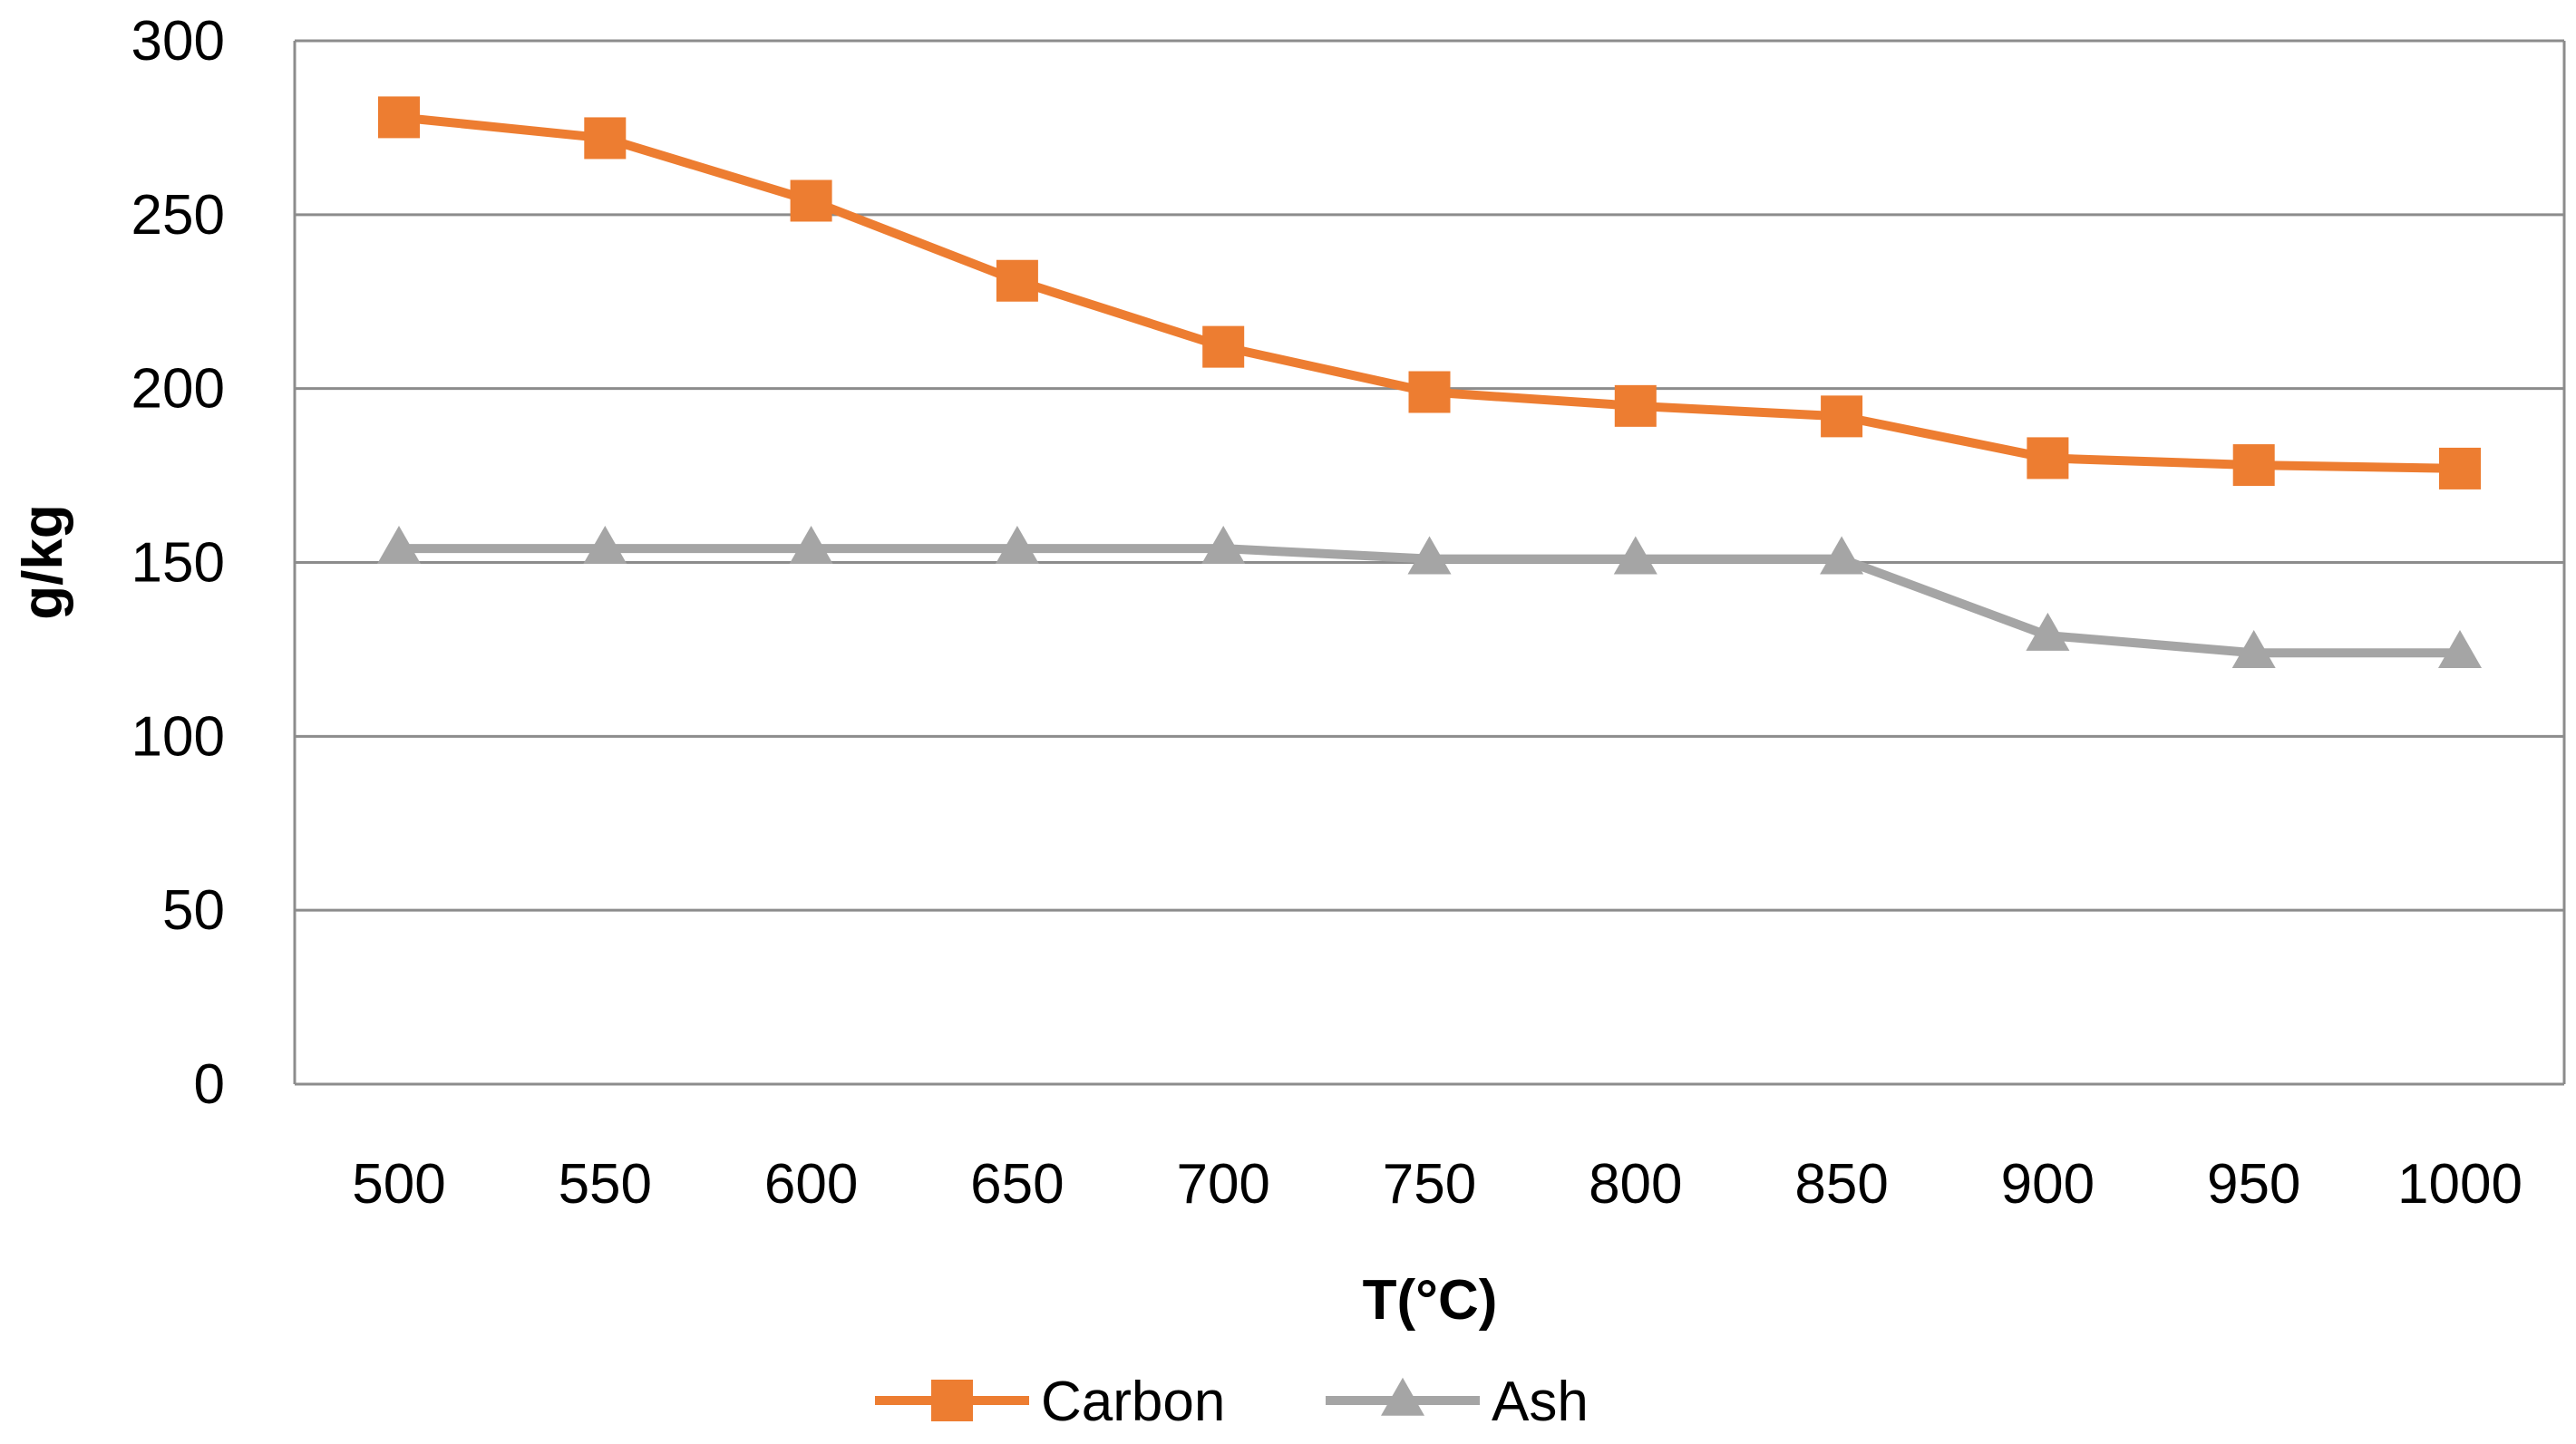  Describe the element at coordinates (2048, 1184) in the screenshot. I see `x-tick-label: 900` at that location.